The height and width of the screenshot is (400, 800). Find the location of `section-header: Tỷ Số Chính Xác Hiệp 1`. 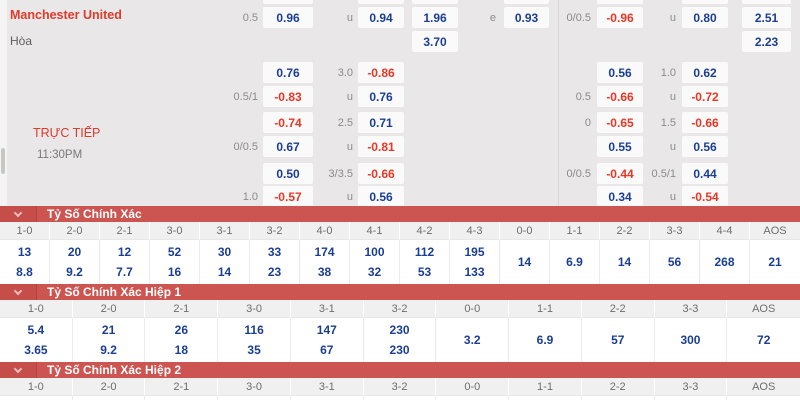

section-header: Tỷ Số Chính Xác Hiệp 1 is located at coordinates (400, 292).